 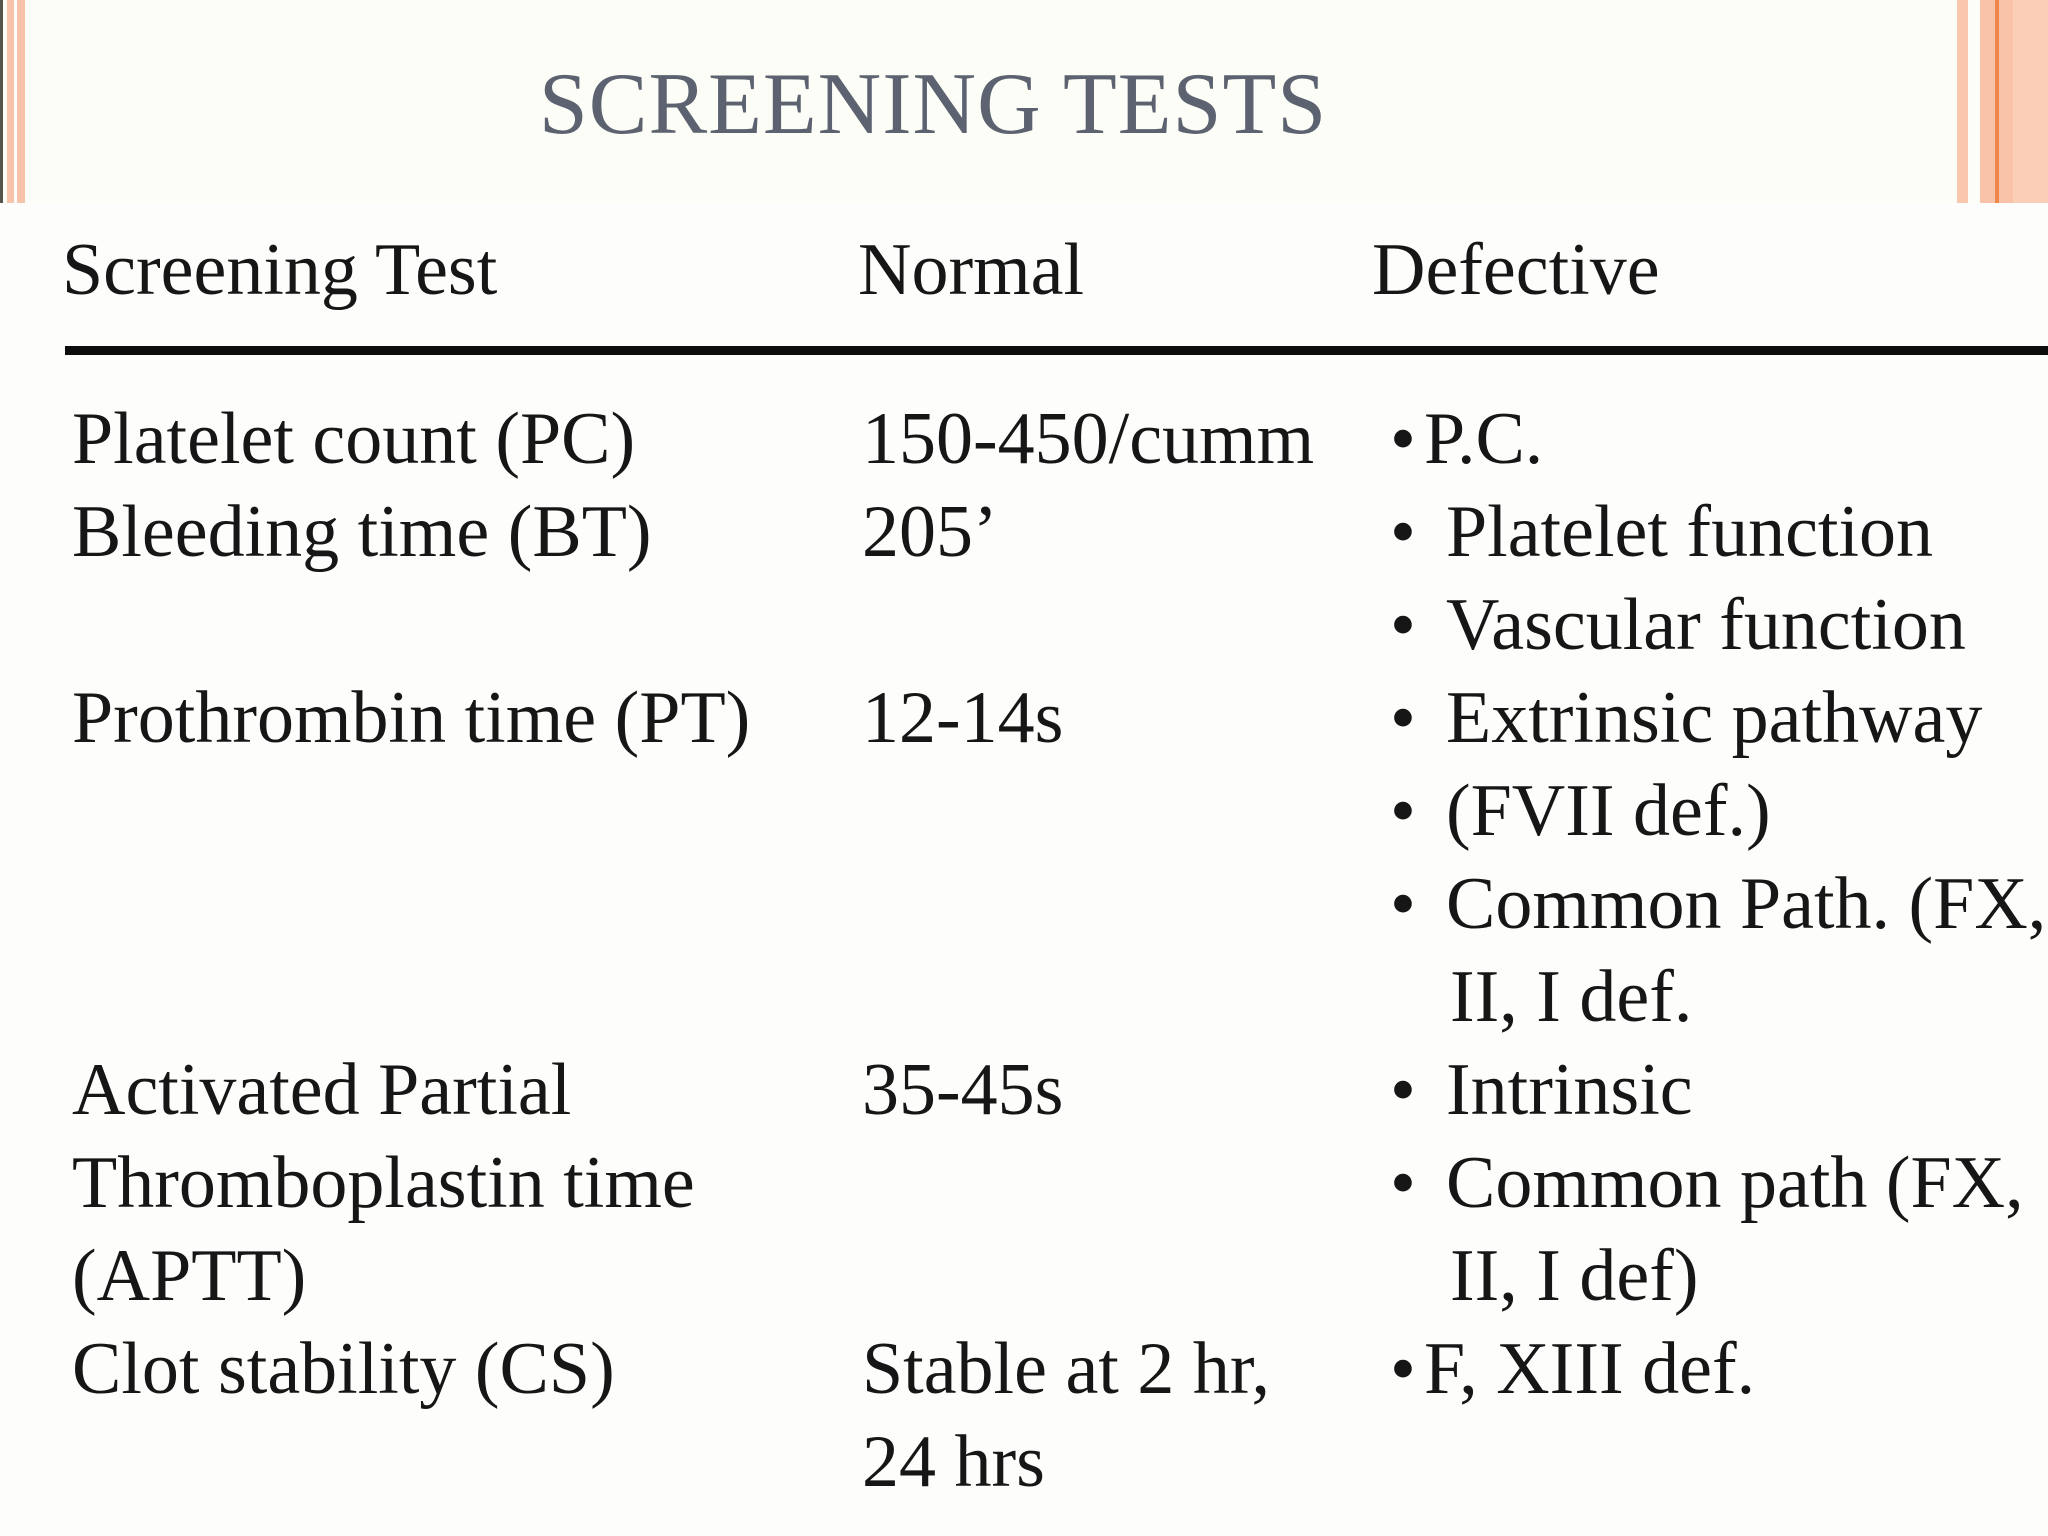 I want to click on defective-text: Common Path. (FX,, so click(x=1746, y=904).